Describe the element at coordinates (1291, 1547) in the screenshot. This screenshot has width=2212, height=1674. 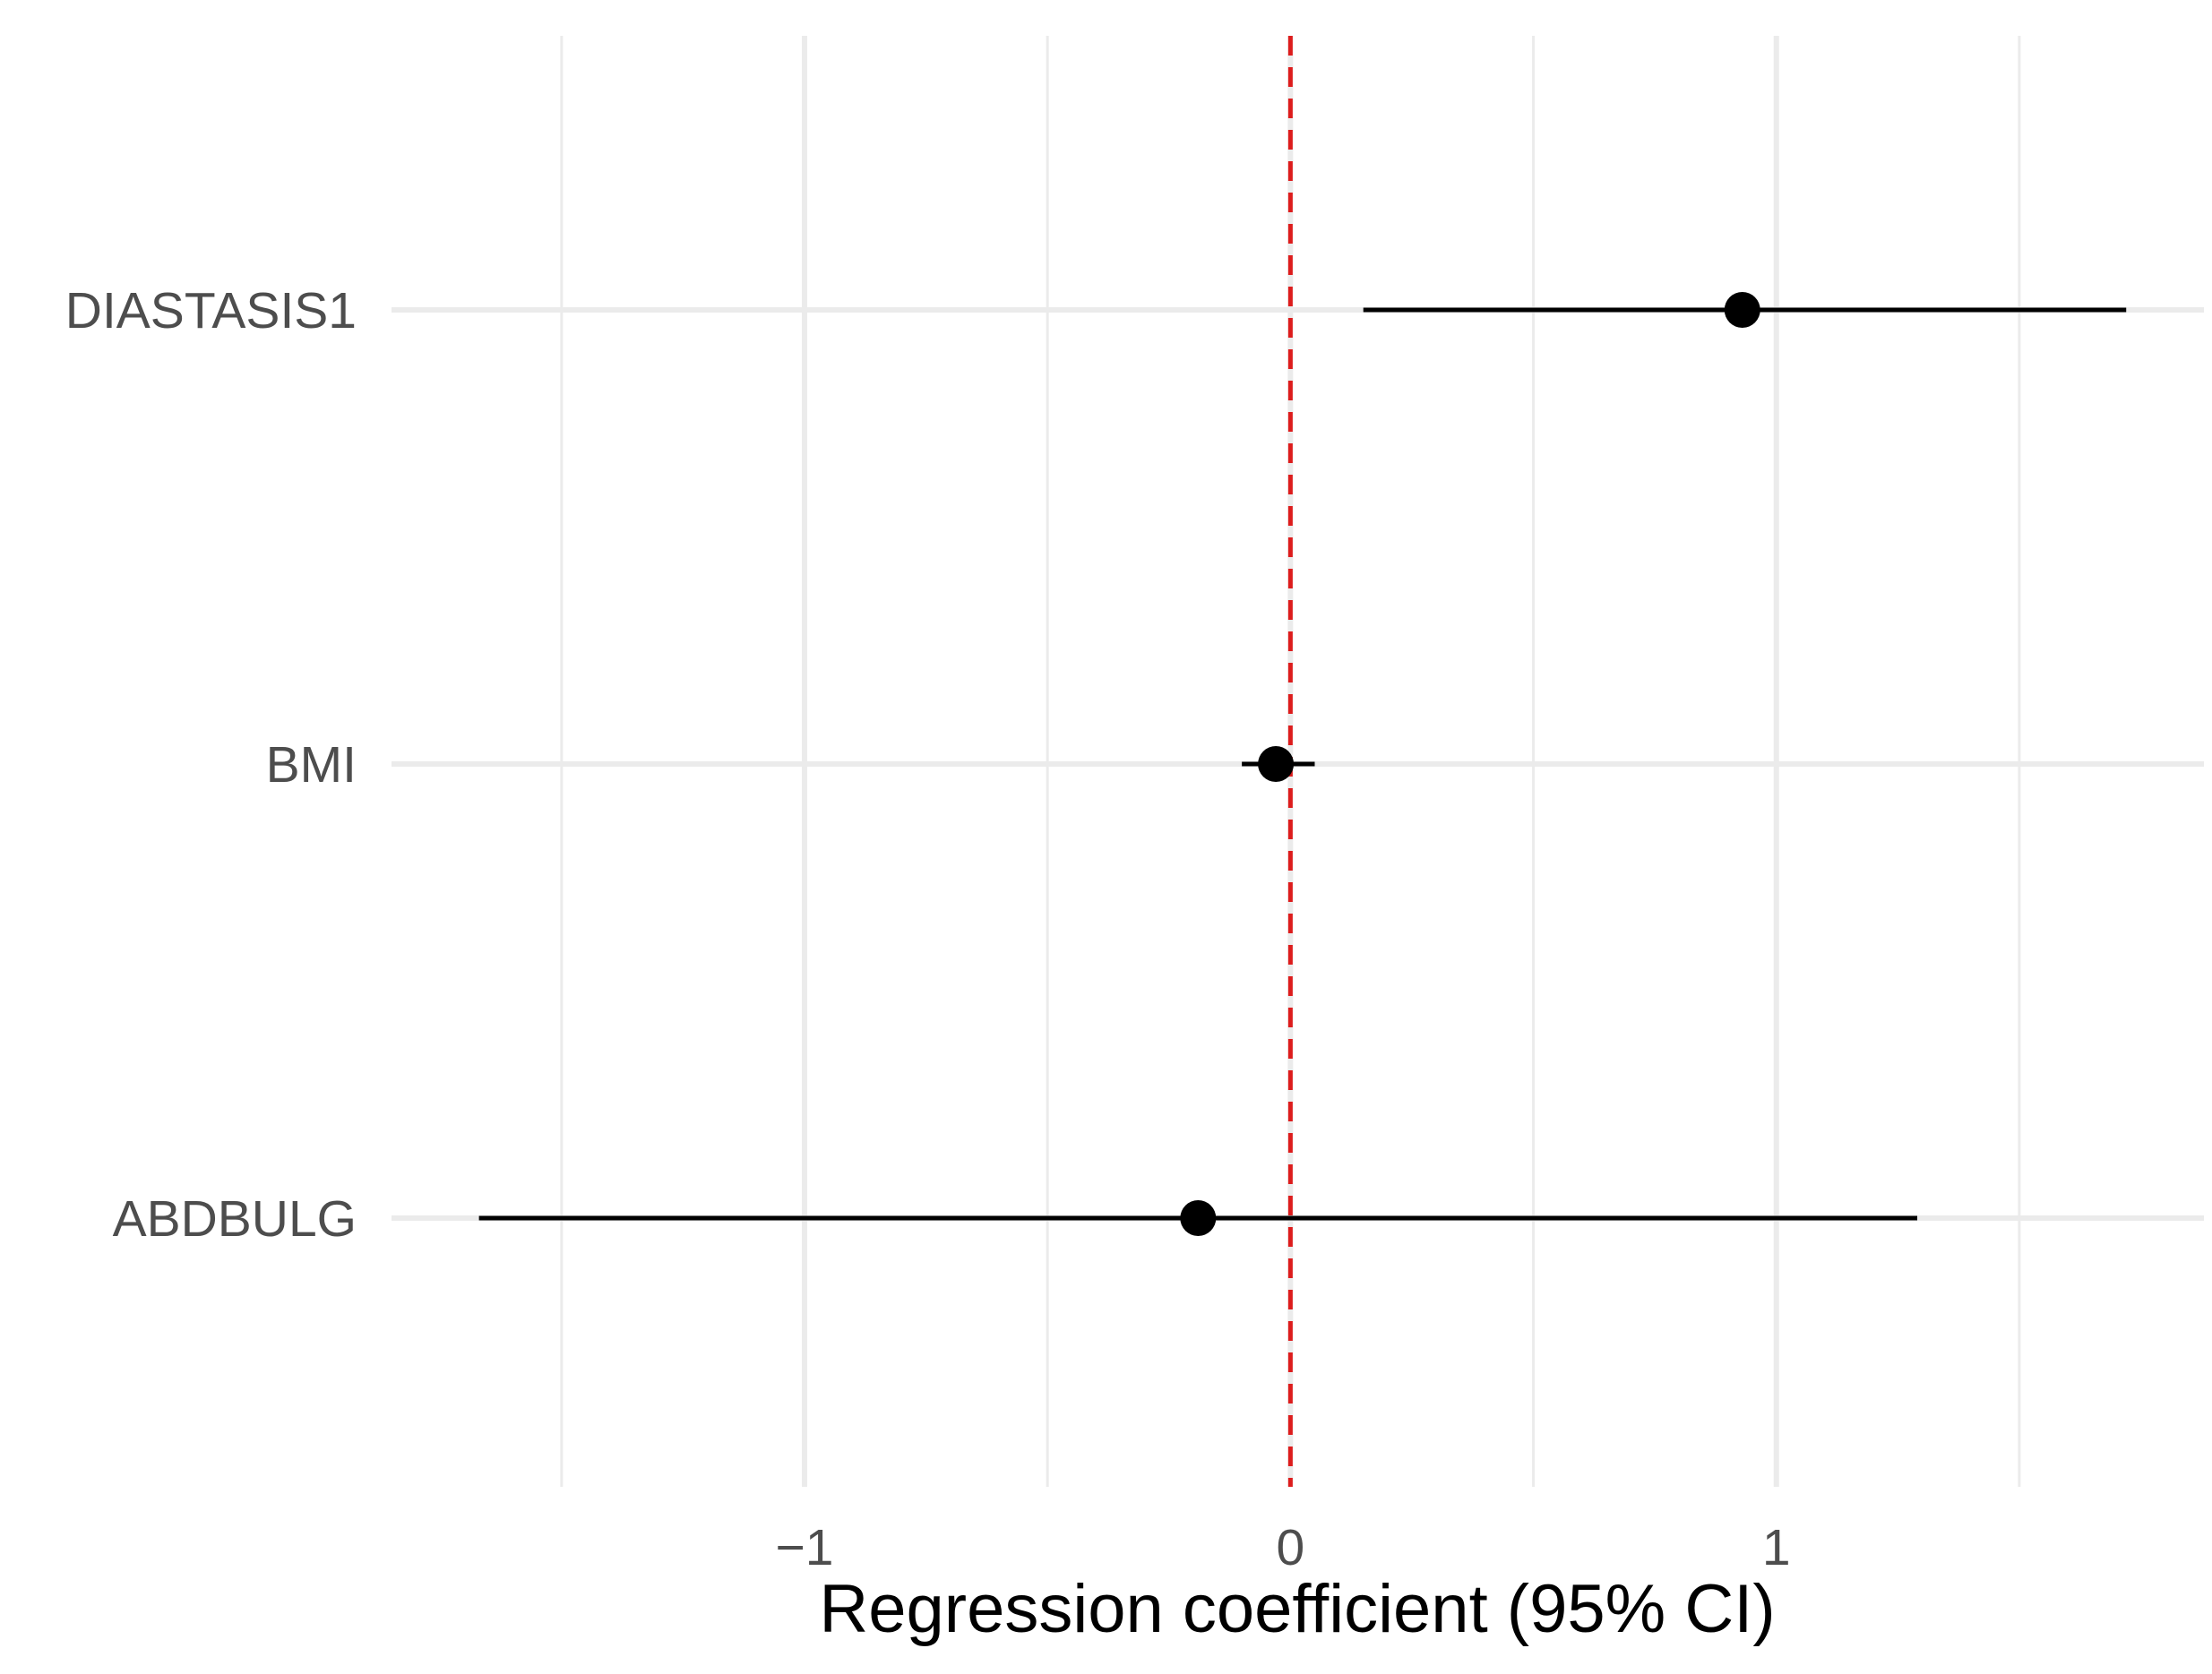
I see `x-tick-label: 0` at that location.